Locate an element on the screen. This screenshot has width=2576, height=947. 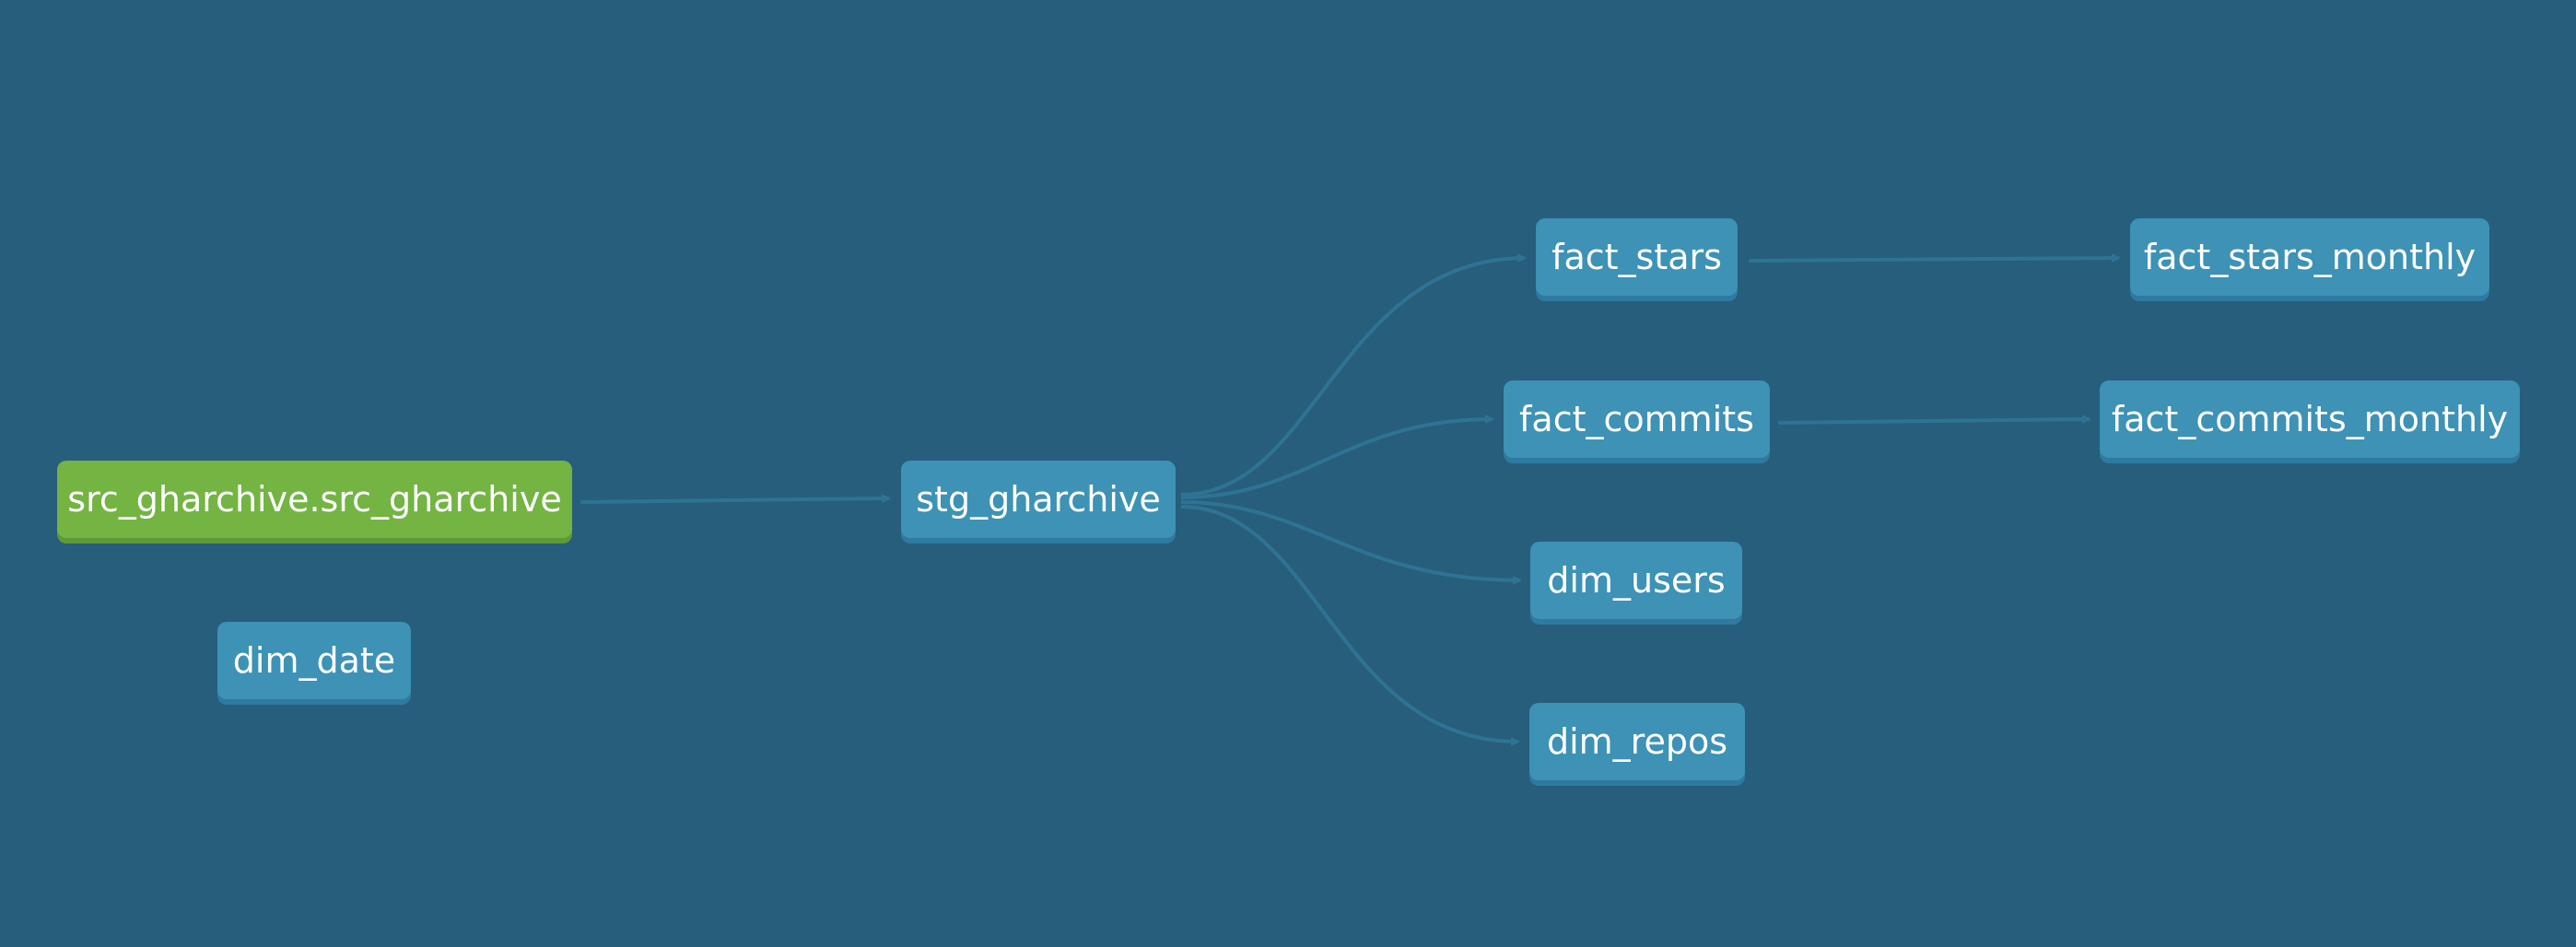
node-fact-stars: fact_stars is located at coordinates (1637, 257).